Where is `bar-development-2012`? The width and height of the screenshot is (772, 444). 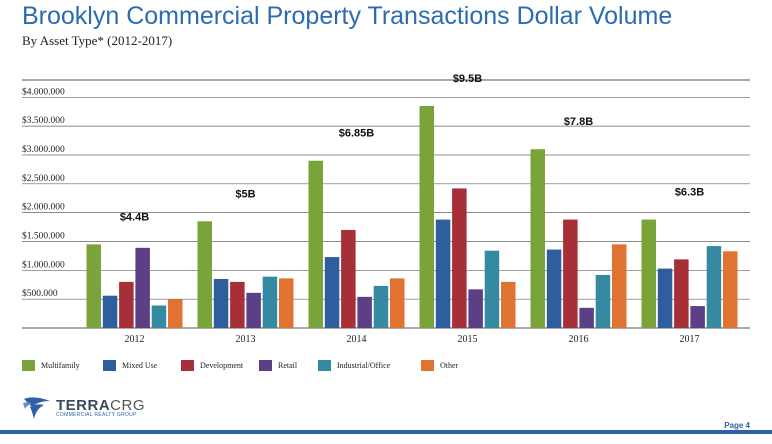 bar-development-2012 is located at coordinates (126, 304).